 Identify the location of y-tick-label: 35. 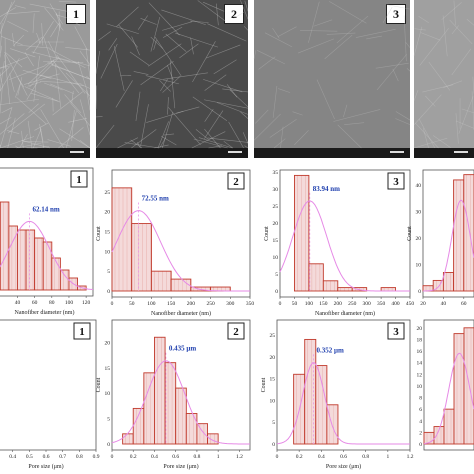
(276, 173).